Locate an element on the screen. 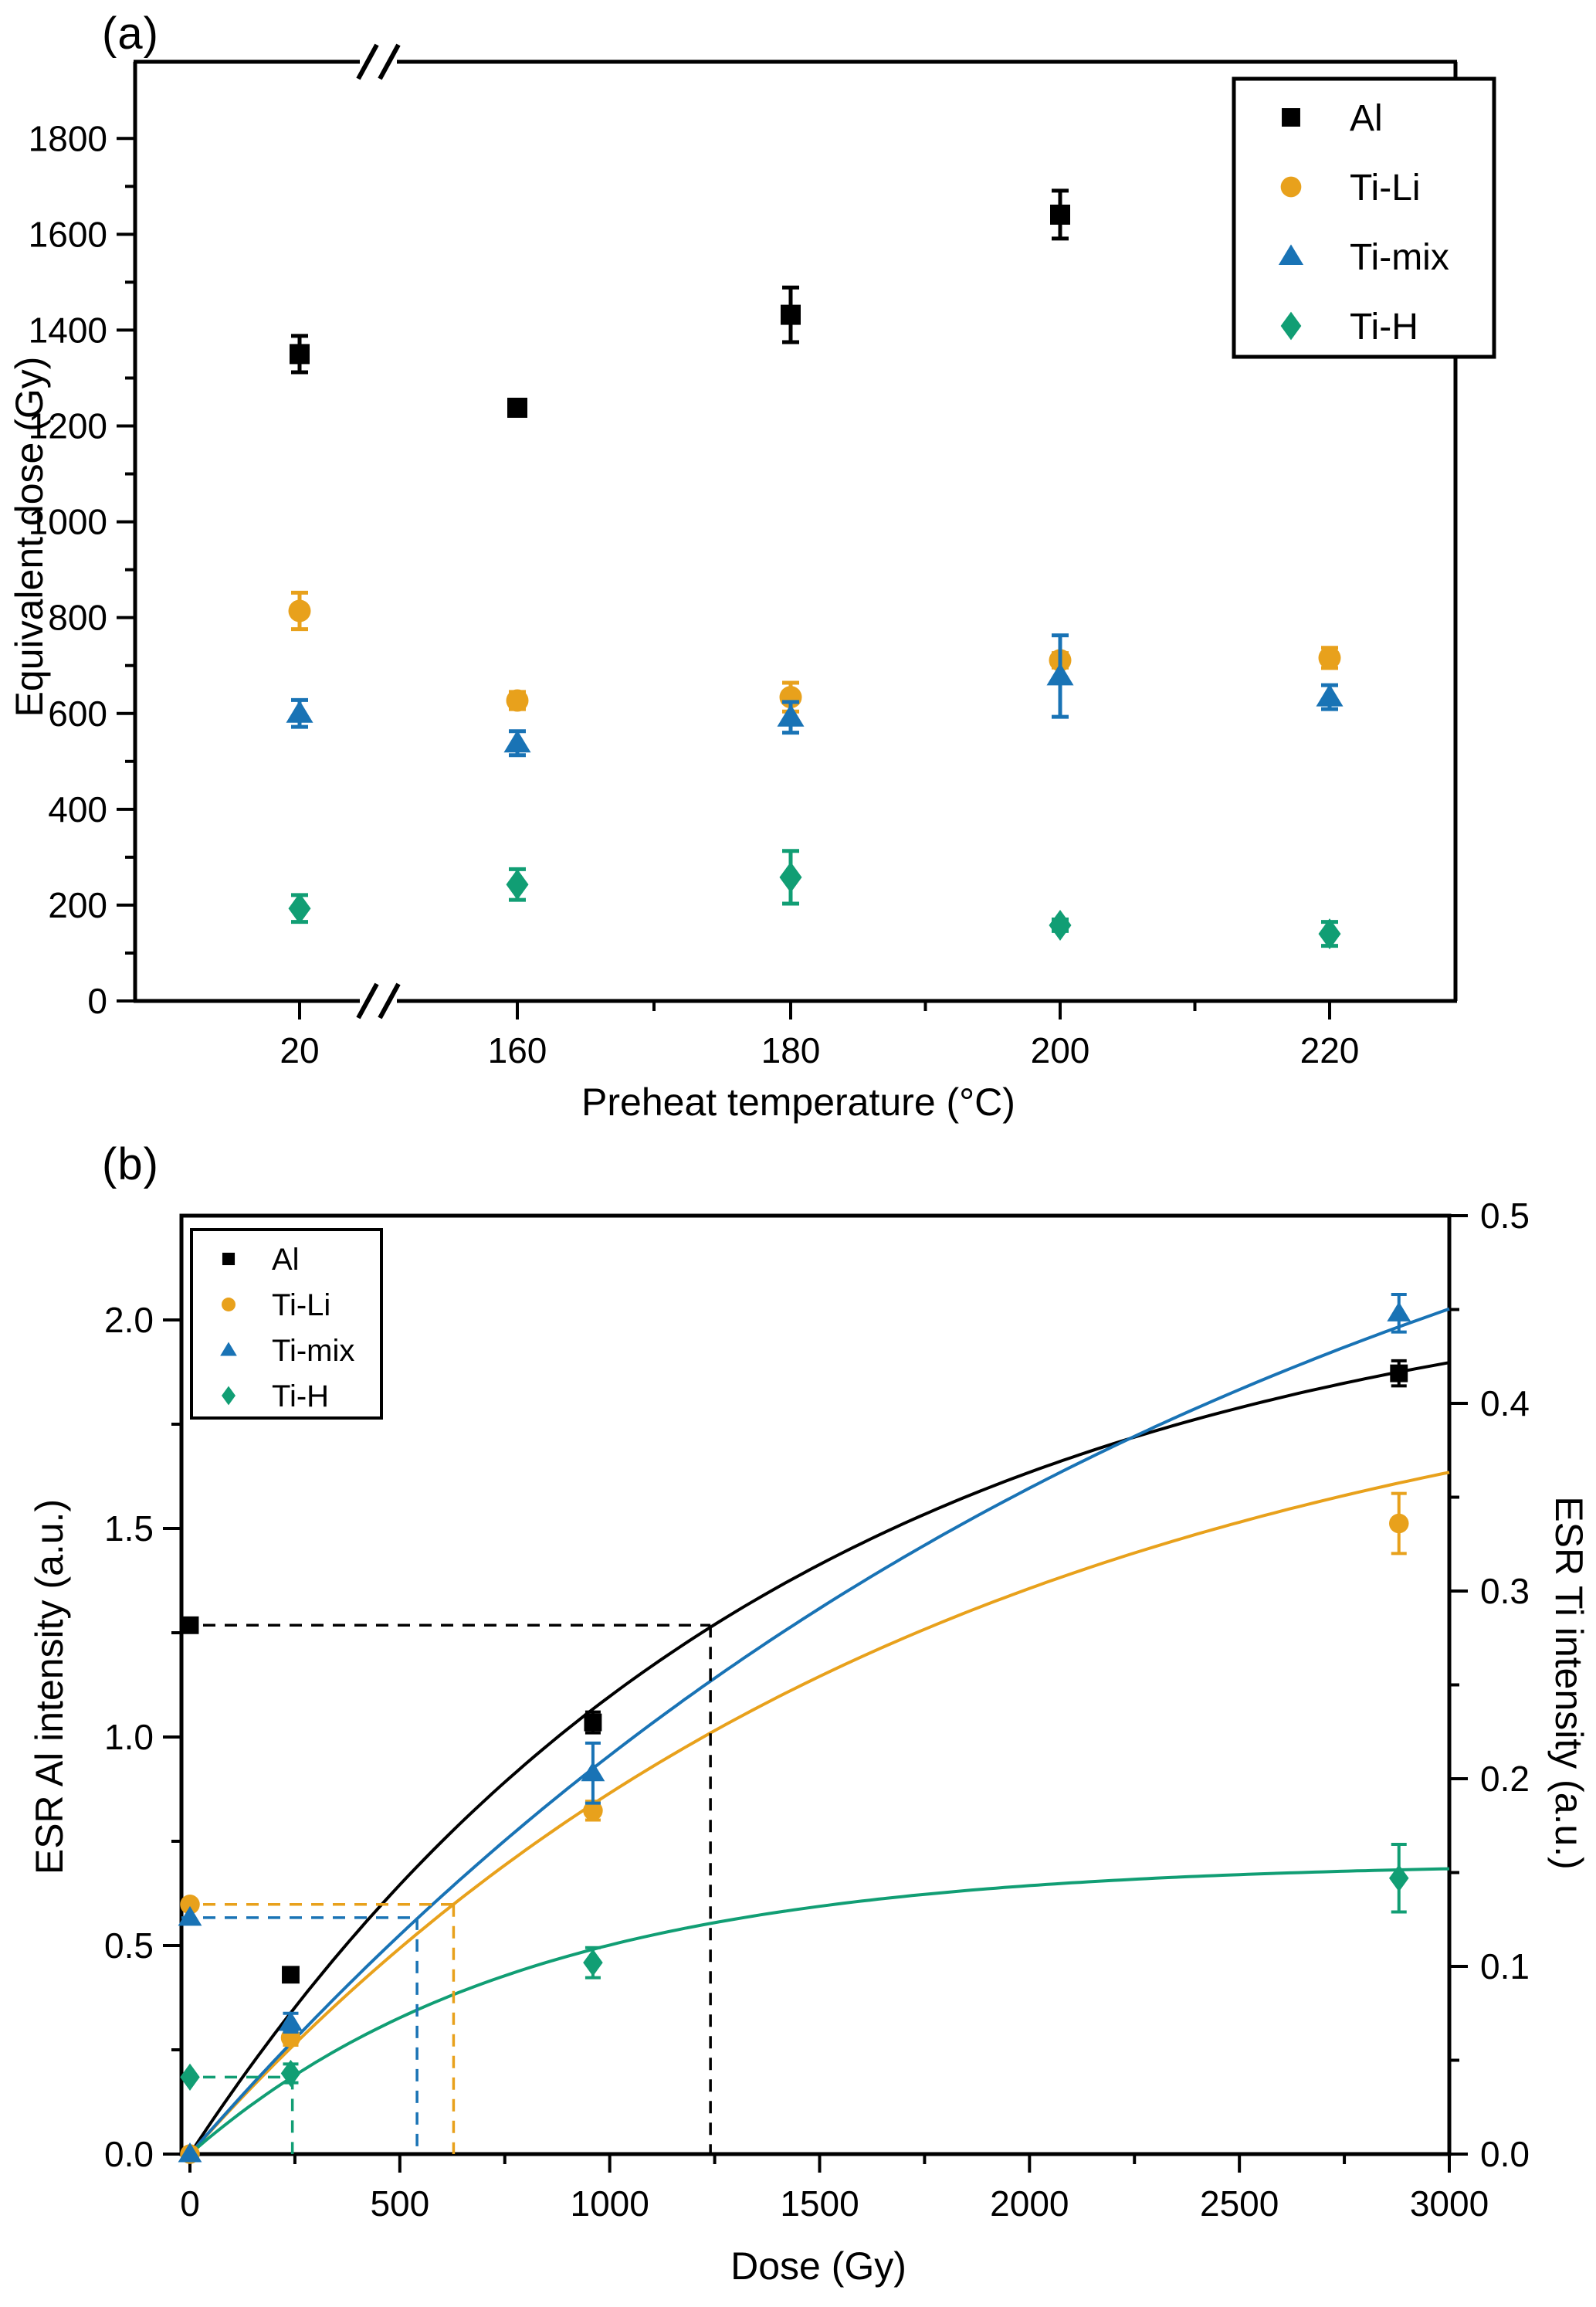 Image resolution: width=1596 pixels, height=2307 pixels. equivalent-dose-guide-ti-mix is located at coordinates (299, 2035).